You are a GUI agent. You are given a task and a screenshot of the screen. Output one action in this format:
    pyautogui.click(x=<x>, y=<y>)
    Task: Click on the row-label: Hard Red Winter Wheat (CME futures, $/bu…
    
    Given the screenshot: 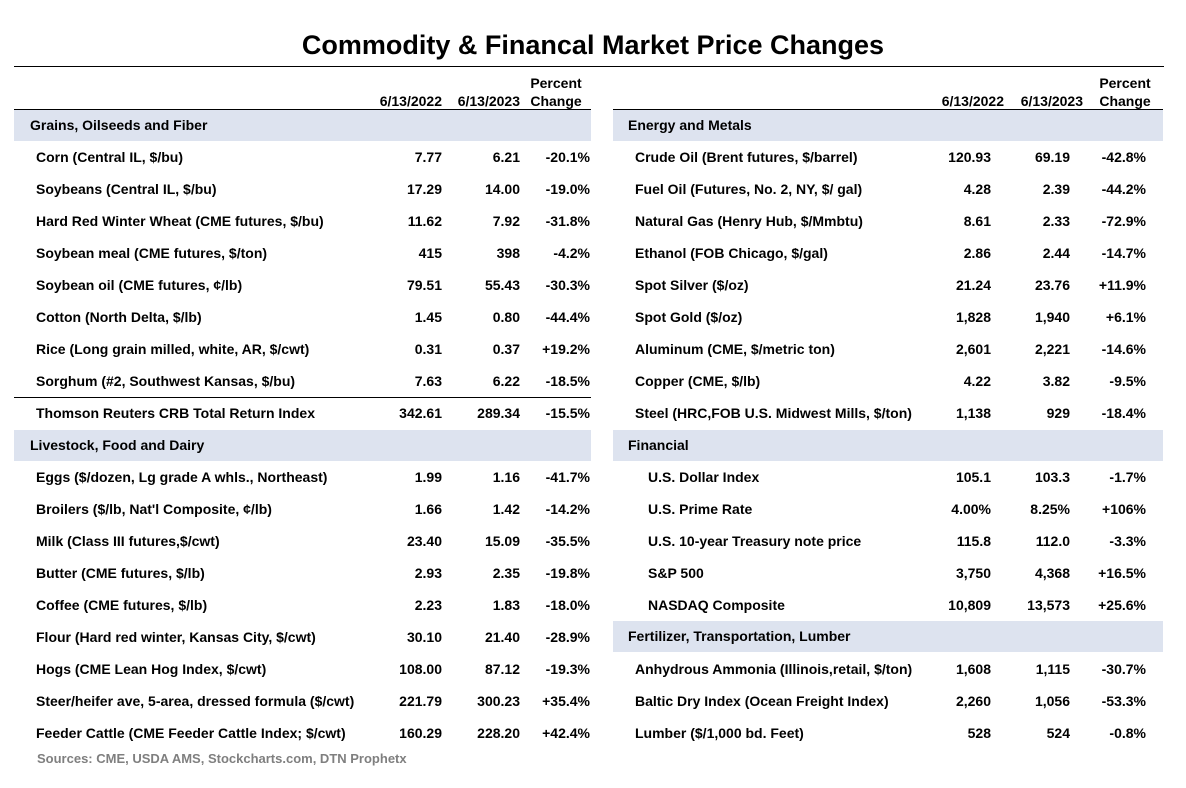 What is the action you would take?
    pyautogui.click(x=180, y=221)
    